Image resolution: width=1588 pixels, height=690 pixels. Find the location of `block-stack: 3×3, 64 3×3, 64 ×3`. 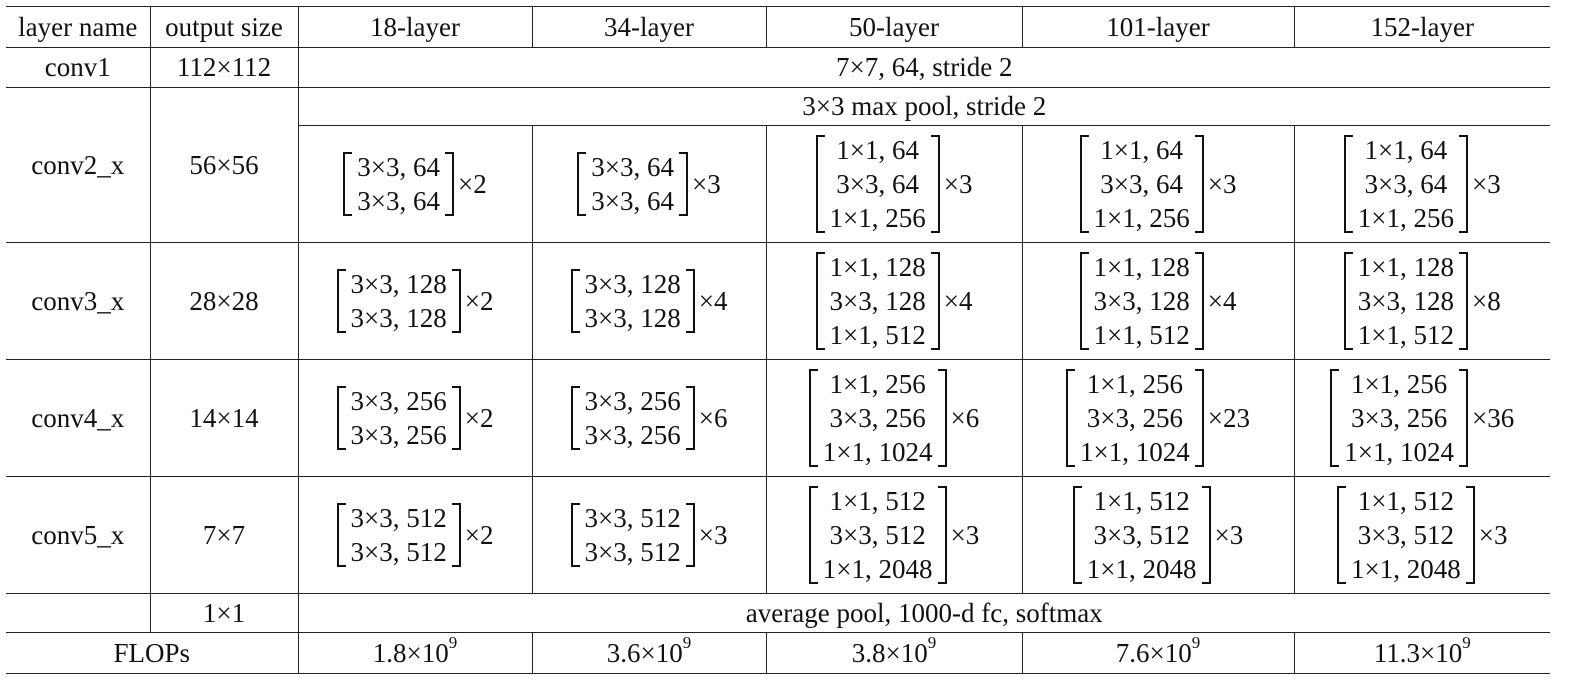

block-stack: 3×3, 64 3×3, 64 ×3 is located at coordinates (649, 184).